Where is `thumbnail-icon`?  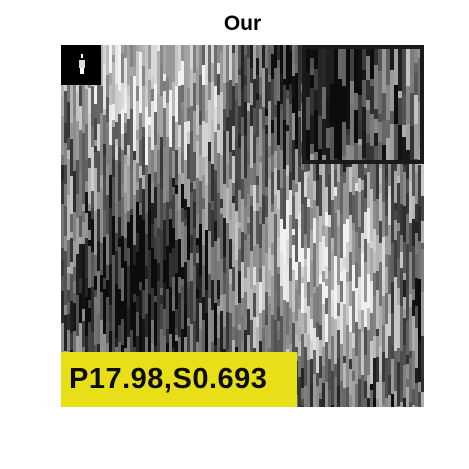
thumbnail-icon is located at coordinates (82, 64).